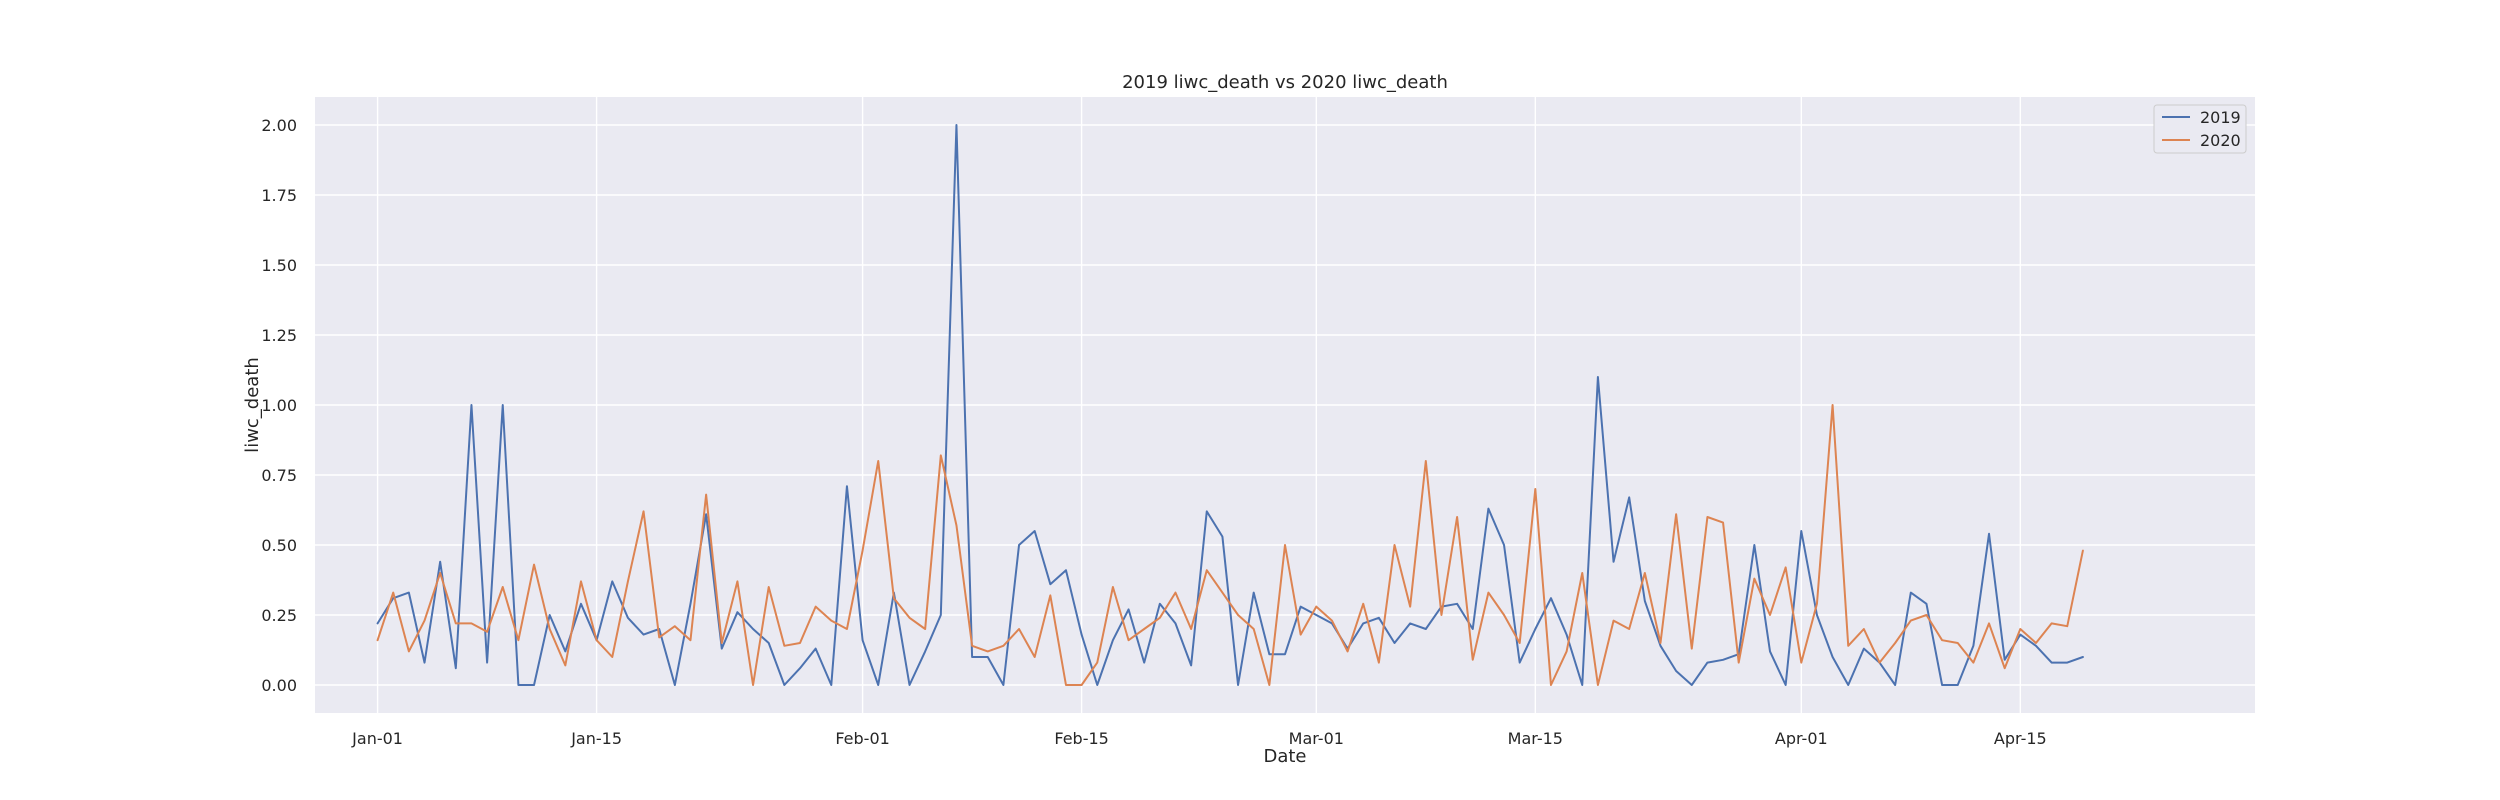  I want to click on y-tick-label: 0.75, so click(279, 475).